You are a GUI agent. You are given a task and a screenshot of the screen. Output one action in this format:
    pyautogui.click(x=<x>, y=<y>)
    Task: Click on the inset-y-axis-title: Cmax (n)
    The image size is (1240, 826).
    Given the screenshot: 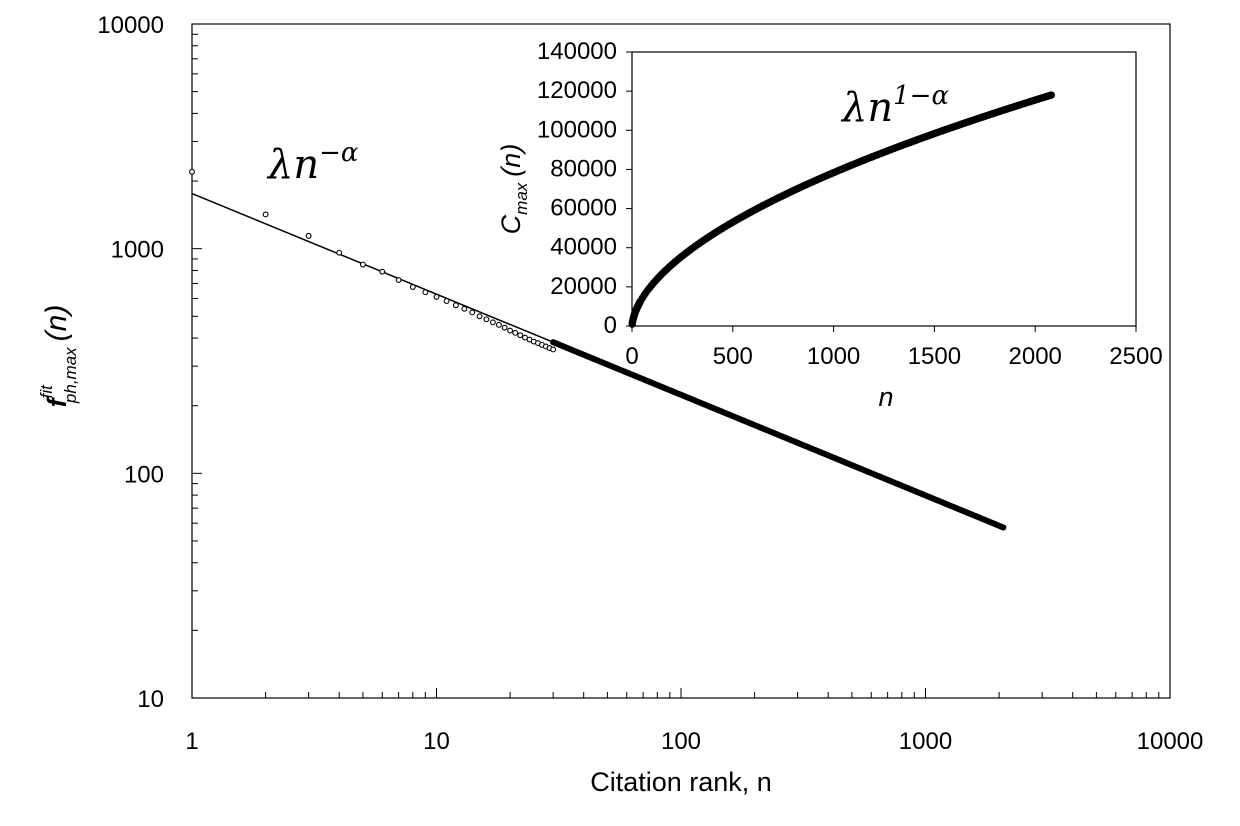 What is the action you would take?
    pyautogui.click(x=513, y=189)
    